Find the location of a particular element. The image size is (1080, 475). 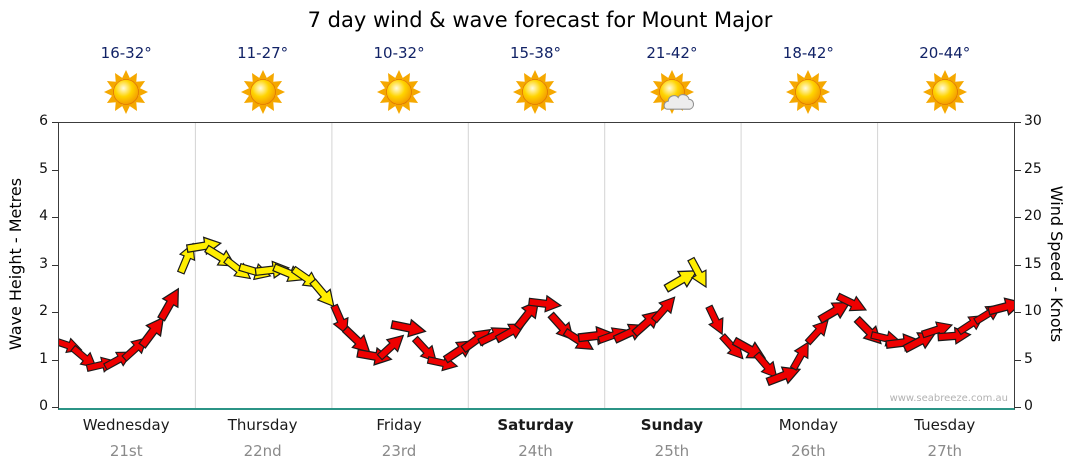

day-date-label: 24th is located at coordinates (535, 451).